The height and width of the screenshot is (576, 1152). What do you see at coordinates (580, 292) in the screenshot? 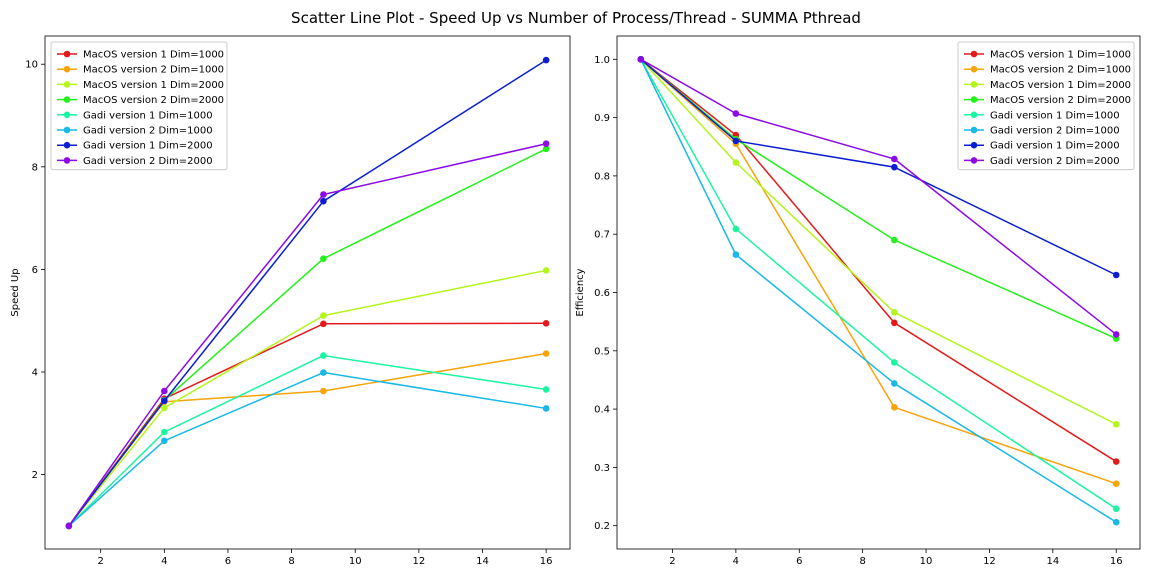
I see `y-axis-label: Efficiency` at bounding box center [580, 292].